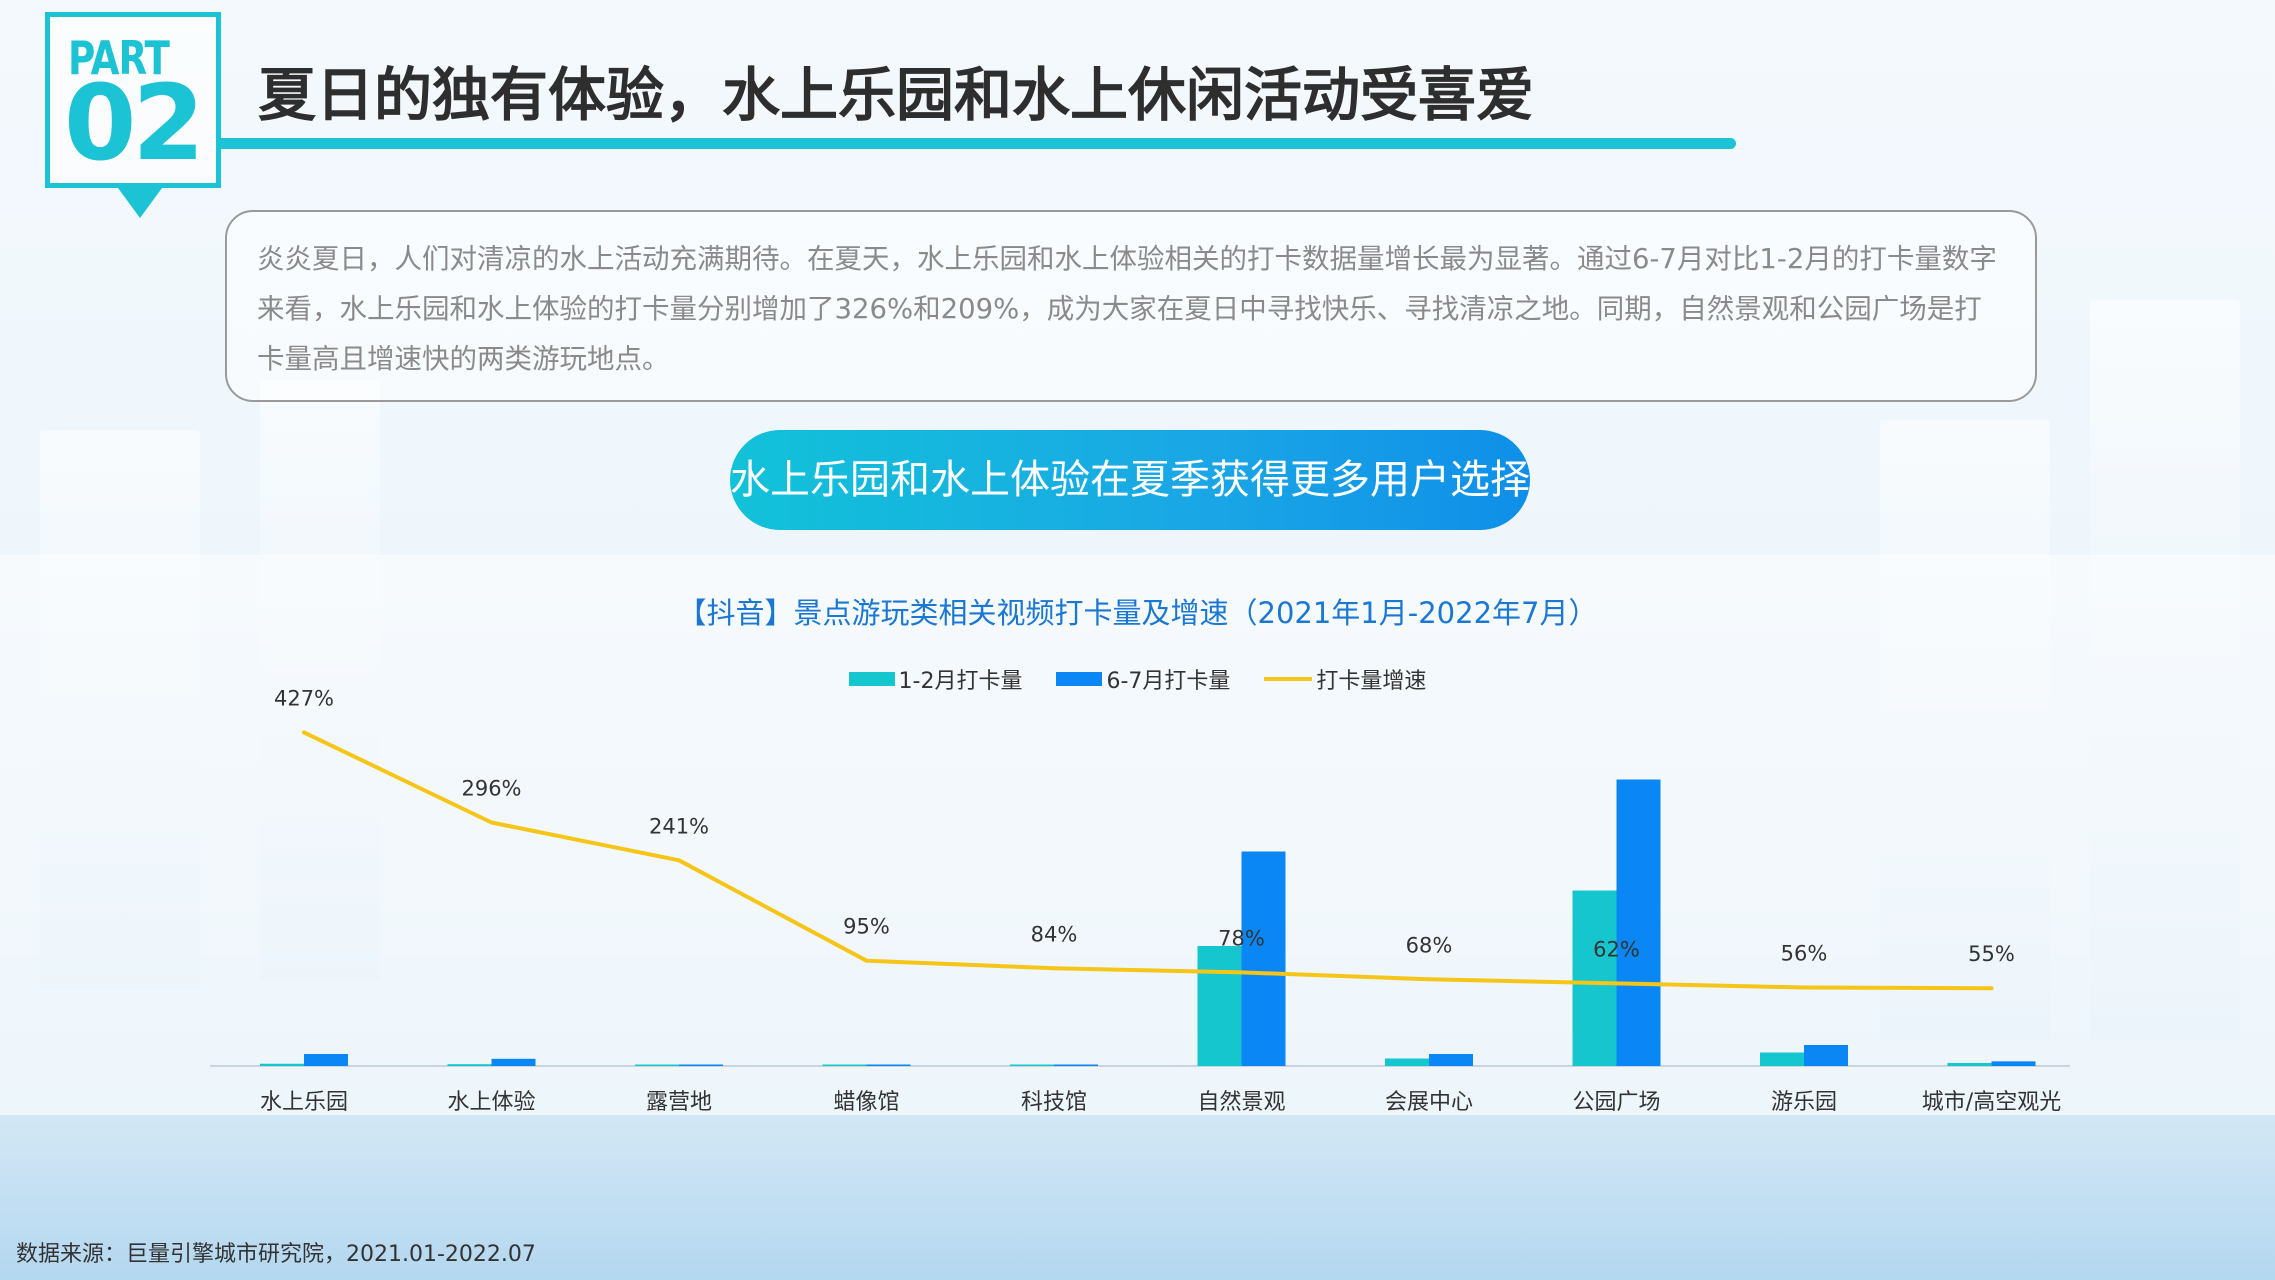 The width and height of the screenshot is (2275, 1280). I want to click on growth-data-label: 62%, so click(1616, 949).